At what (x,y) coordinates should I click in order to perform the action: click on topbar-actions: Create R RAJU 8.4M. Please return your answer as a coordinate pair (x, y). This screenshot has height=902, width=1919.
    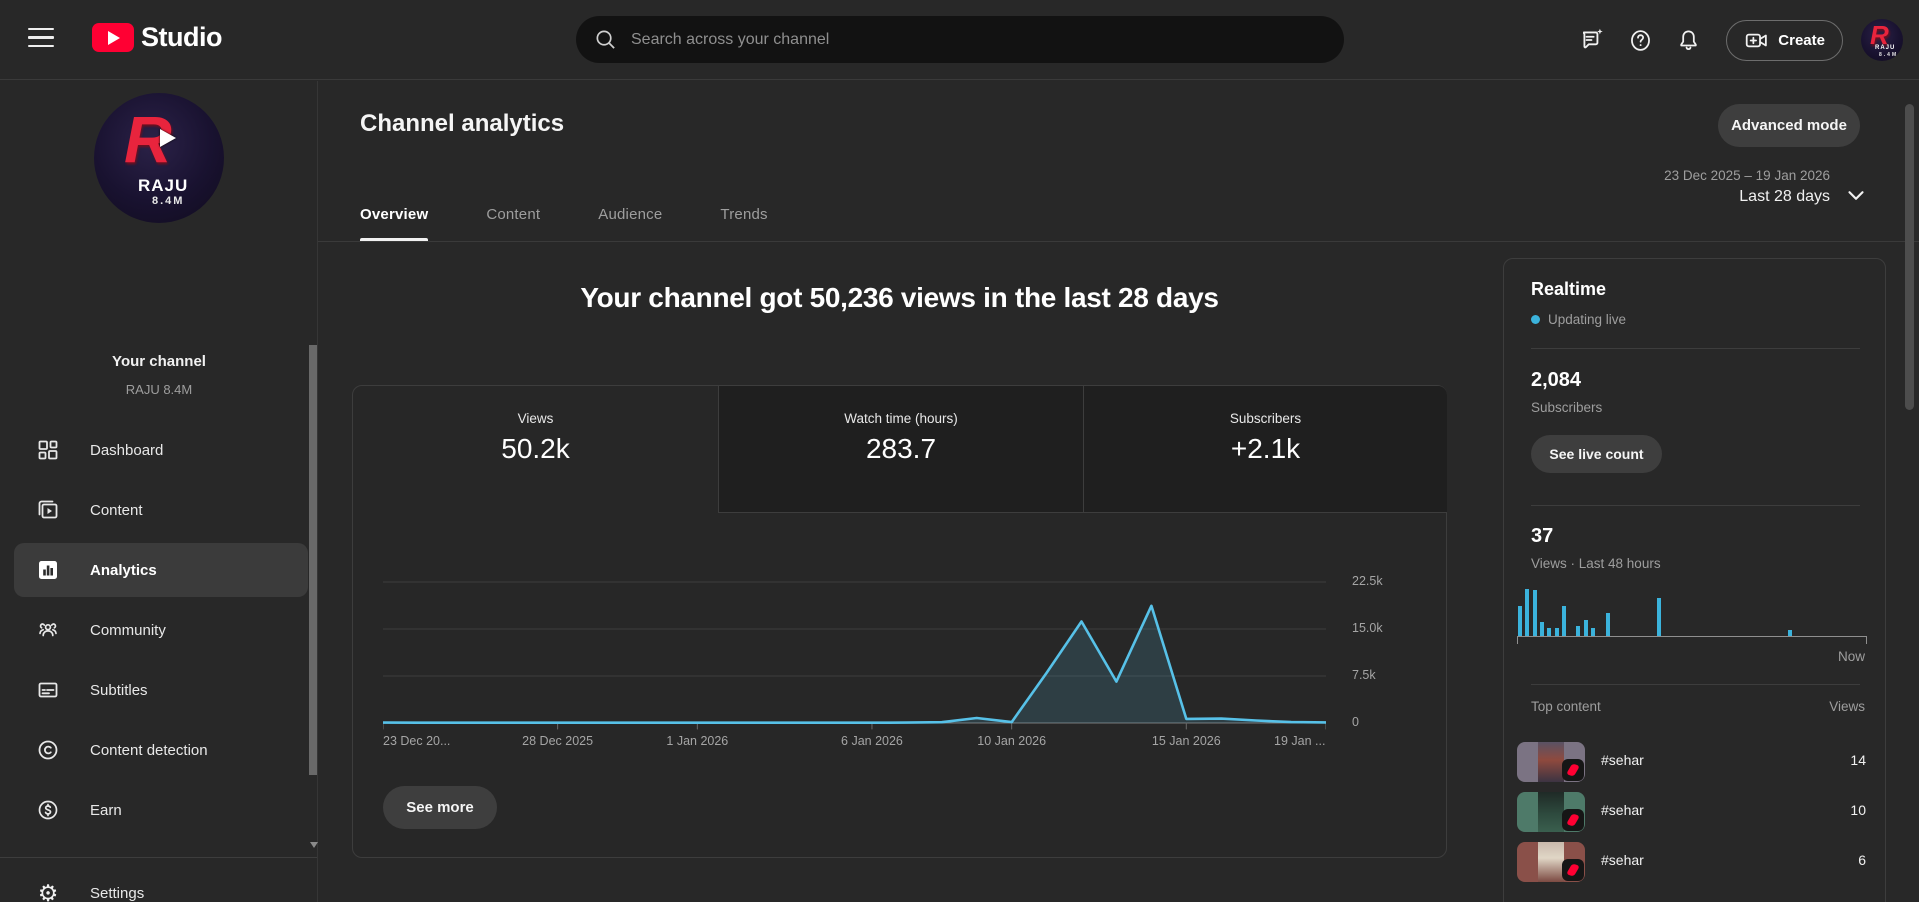
    Looking at the image, I should click on (1743, 40).